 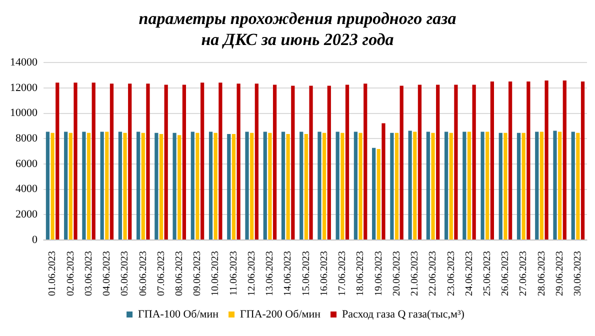 I want to click on x-tick-label: 19.06.2023, so click(x=378, y=273).